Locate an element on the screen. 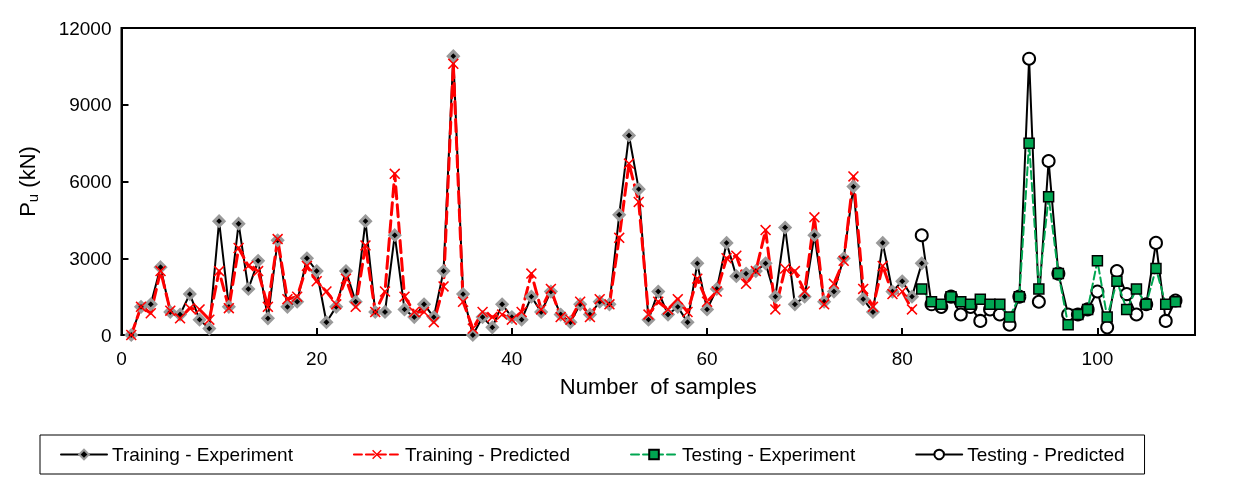 Image resolution: width=1242 pixels, height=488 pixels. y-tick-label: 9000 is located at coordinates (90, 105).